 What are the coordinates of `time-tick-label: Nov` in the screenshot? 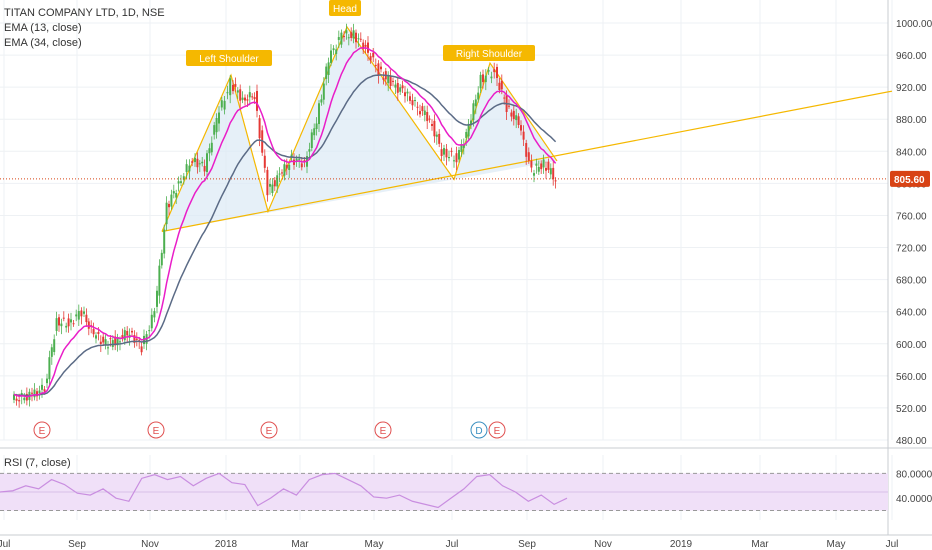 It's located at (150, 544).